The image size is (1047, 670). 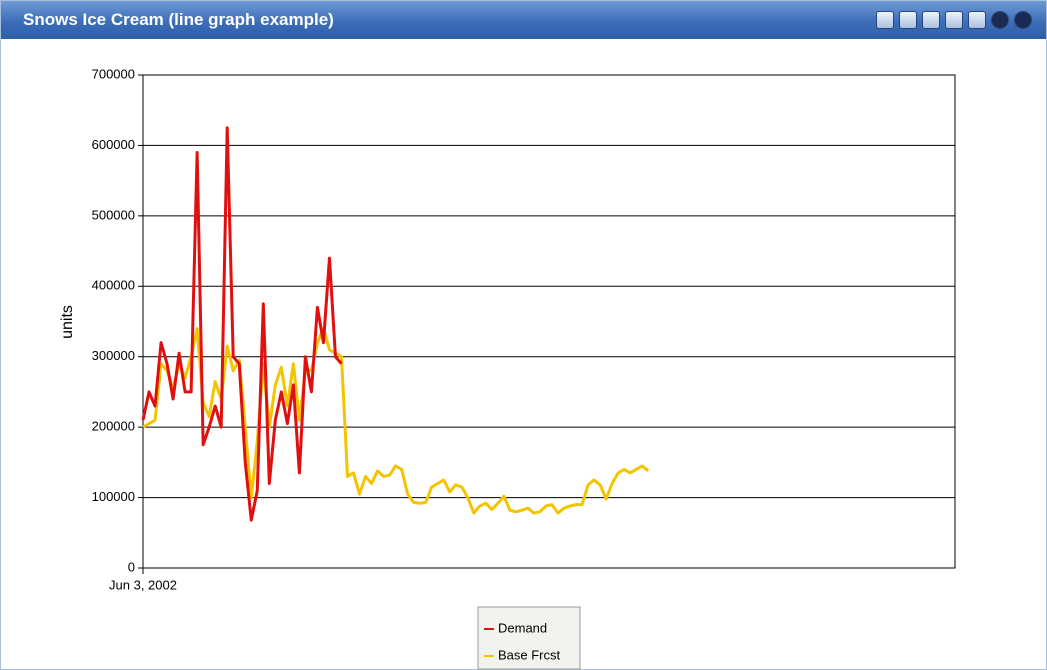 I want to click on close-button, so click(x=1023, y=20).